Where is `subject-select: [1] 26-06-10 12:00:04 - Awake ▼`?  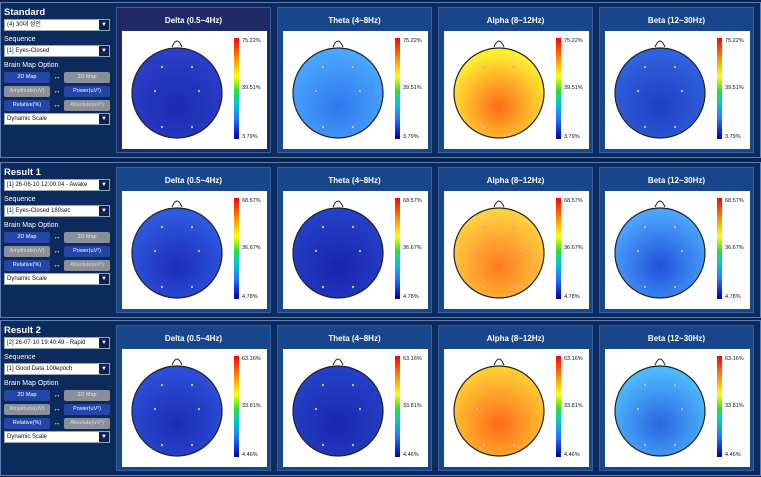
subject-select: [1] 26-06-10 12:00:04 - Awake ▼ is located at coordinates (57, 185).